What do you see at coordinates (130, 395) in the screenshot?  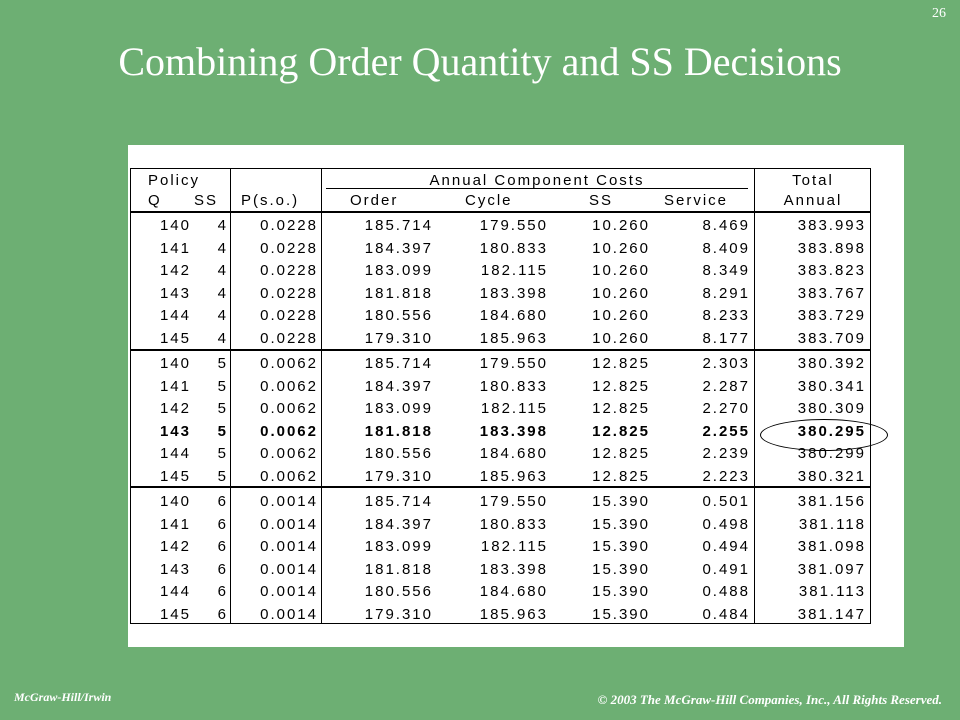 I see `table-left-border` at bounding box center [130, 395].